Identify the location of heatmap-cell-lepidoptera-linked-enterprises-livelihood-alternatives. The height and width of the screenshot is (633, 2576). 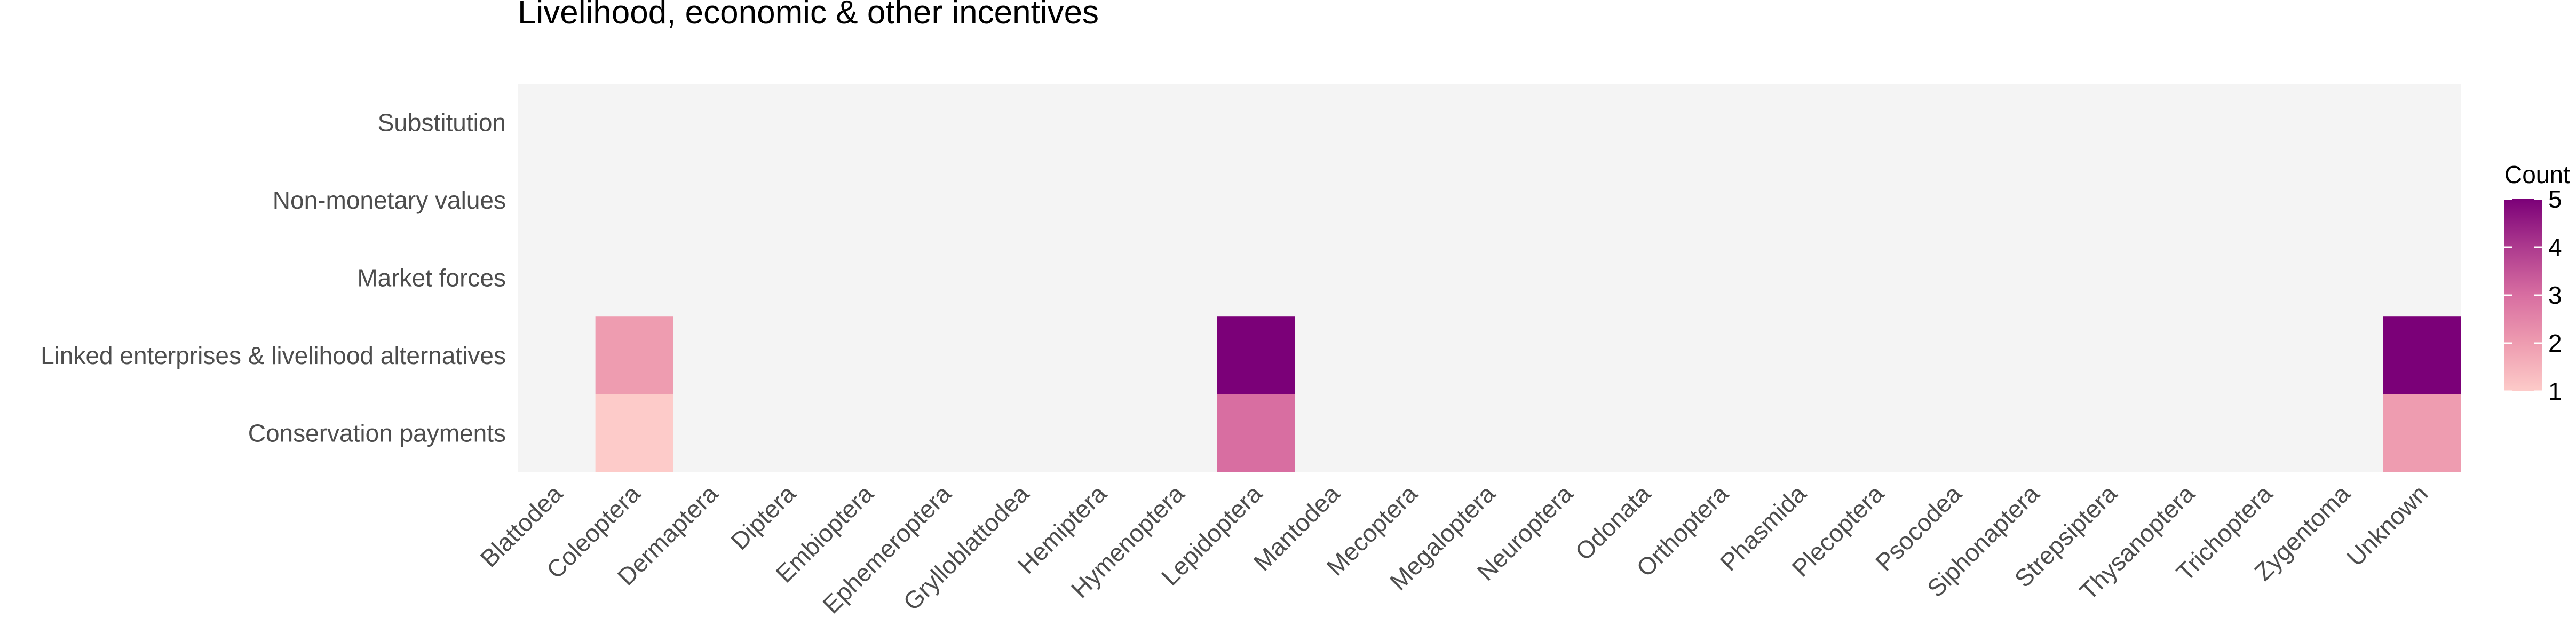
(1256, 355).